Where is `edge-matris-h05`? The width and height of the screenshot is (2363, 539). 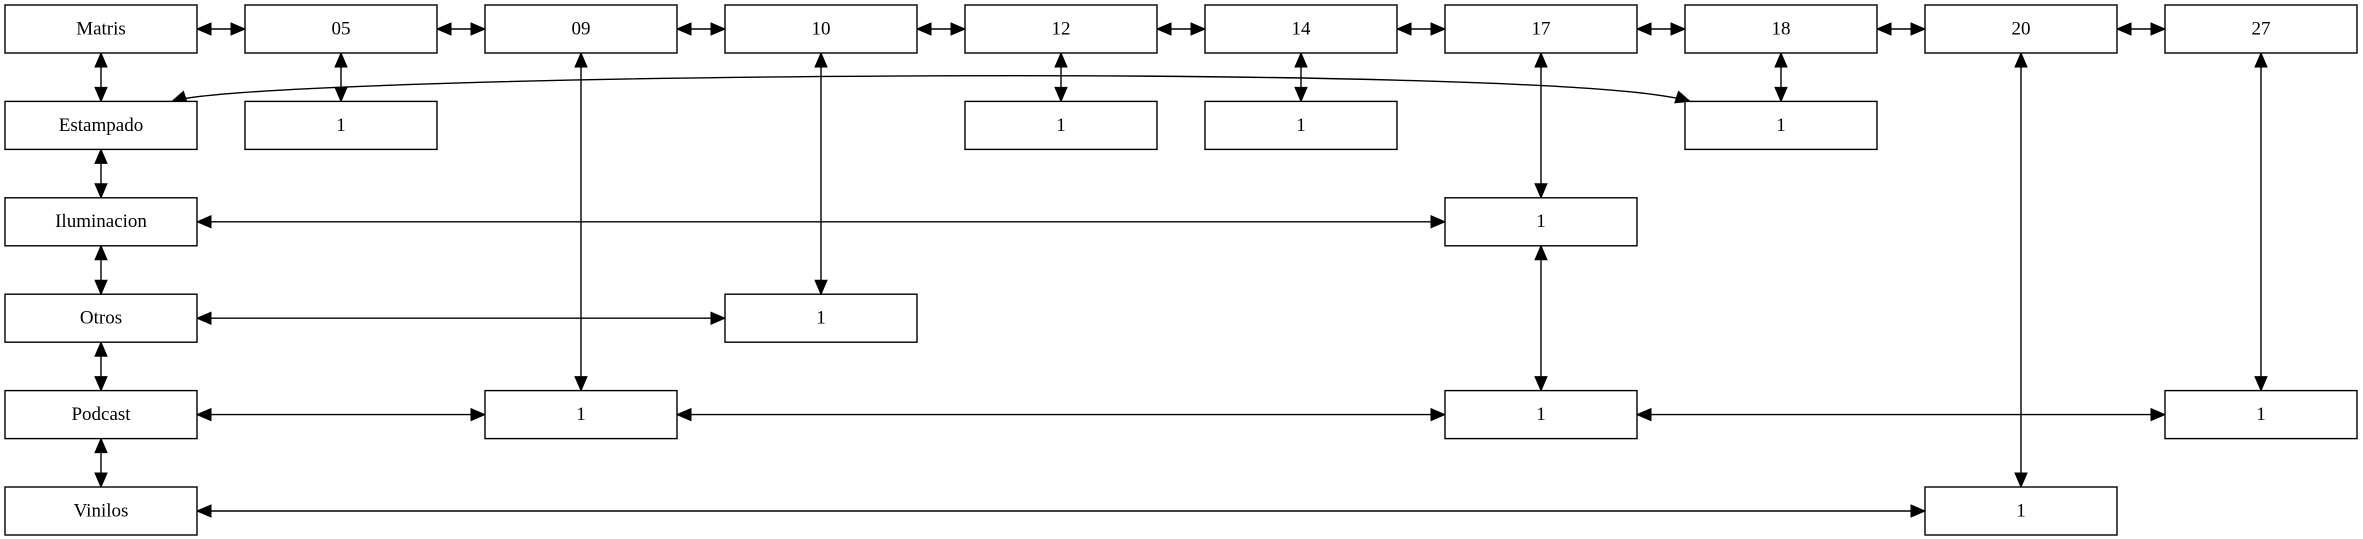 edge-matris-h05 is located at coordinates (221, 29).